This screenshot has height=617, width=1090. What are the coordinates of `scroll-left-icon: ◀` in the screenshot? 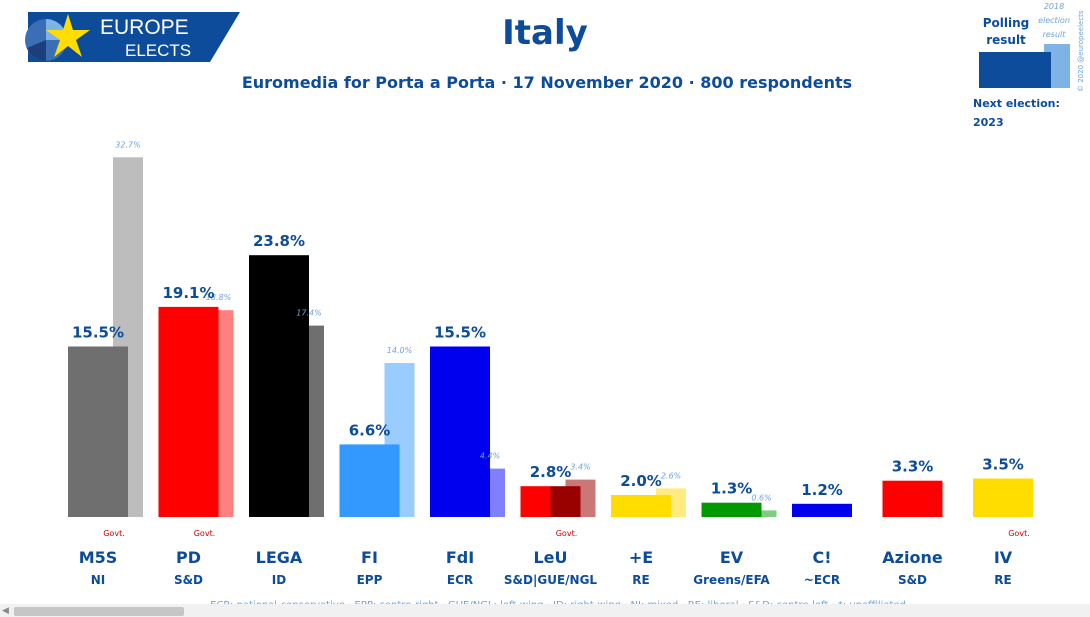 It's located at (5, 611).